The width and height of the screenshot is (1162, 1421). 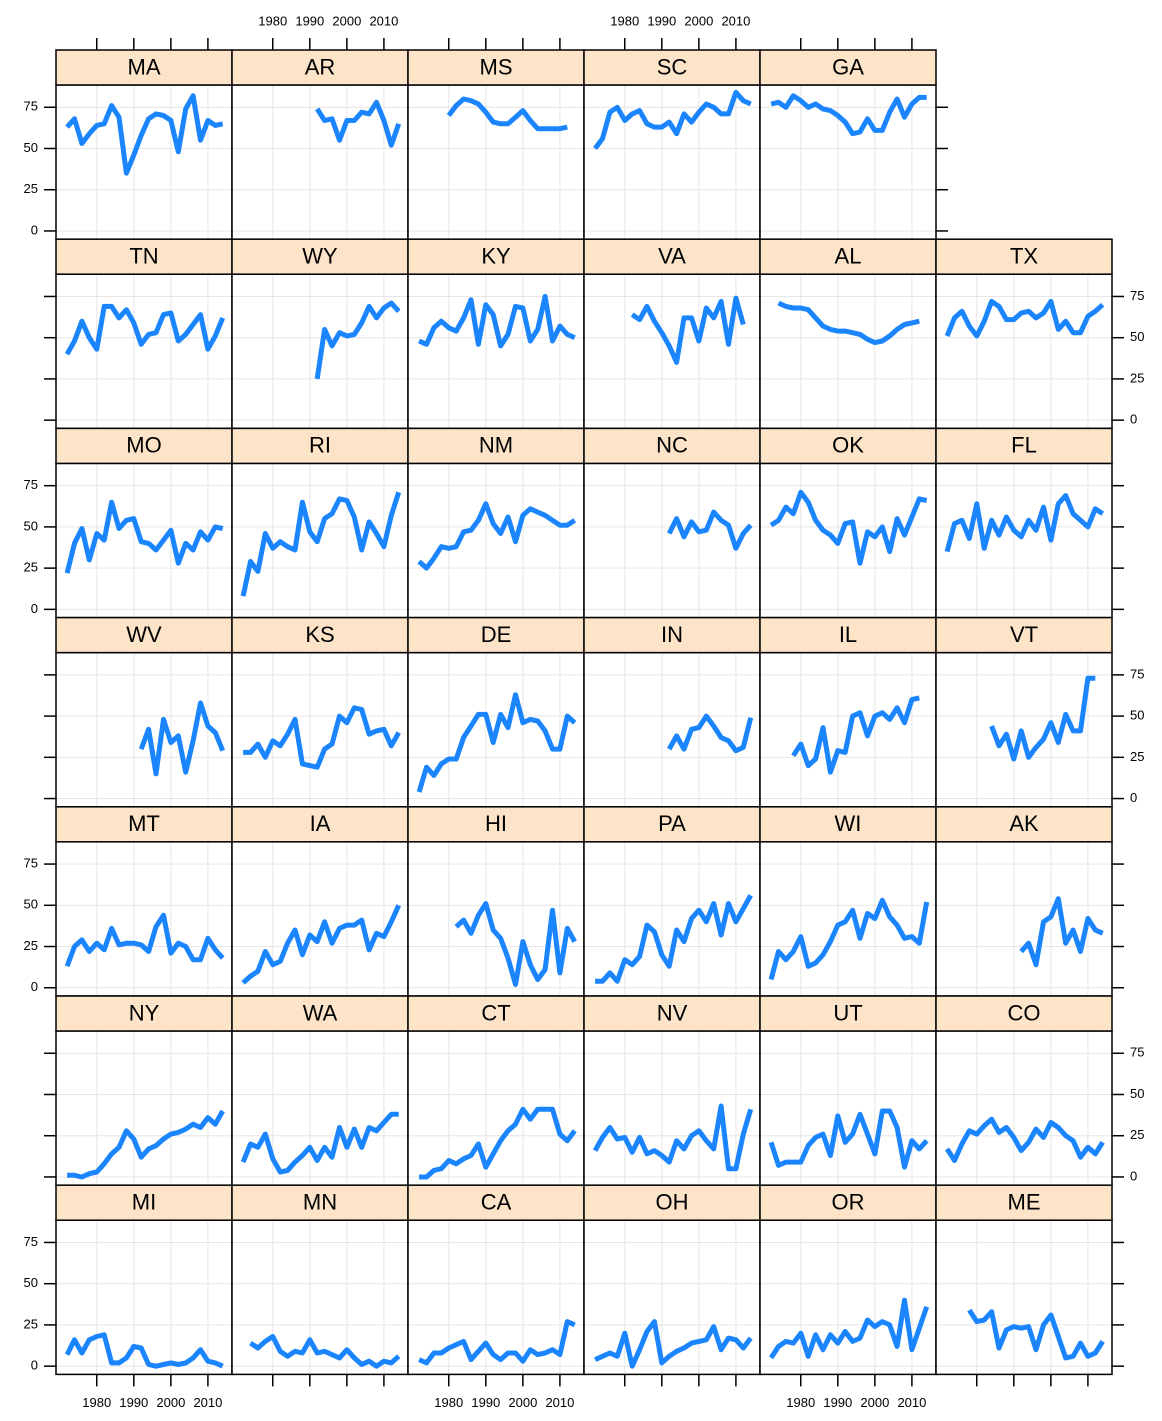 I want to click on strip-label: WY, so click(x=320, y=256).